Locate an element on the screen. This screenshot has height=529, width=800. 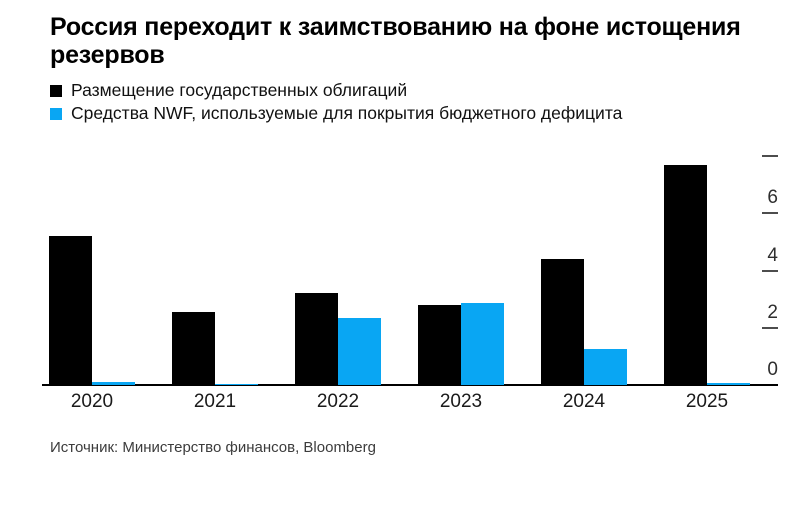
x-axis-label-2025: 2025 is located at coordinates (707, 401).